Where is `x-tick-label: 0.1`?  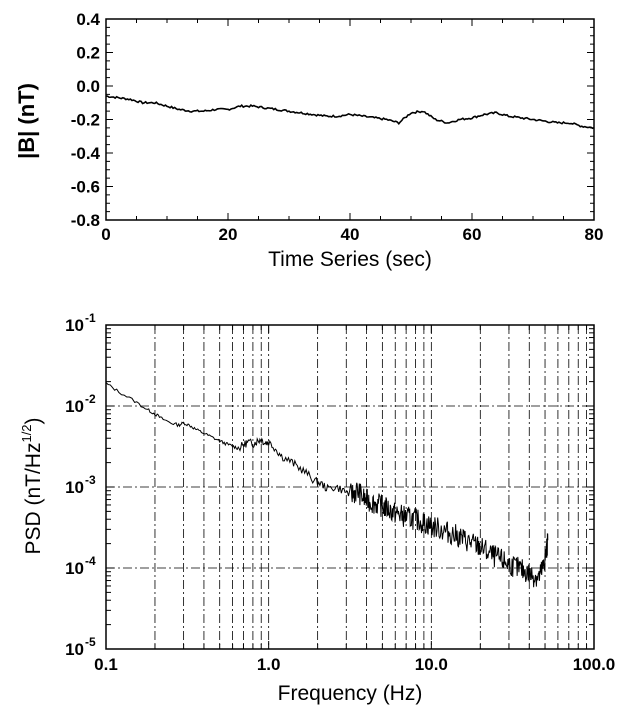
x-tick-label: 0.1 is located at coordinates (106, 664).